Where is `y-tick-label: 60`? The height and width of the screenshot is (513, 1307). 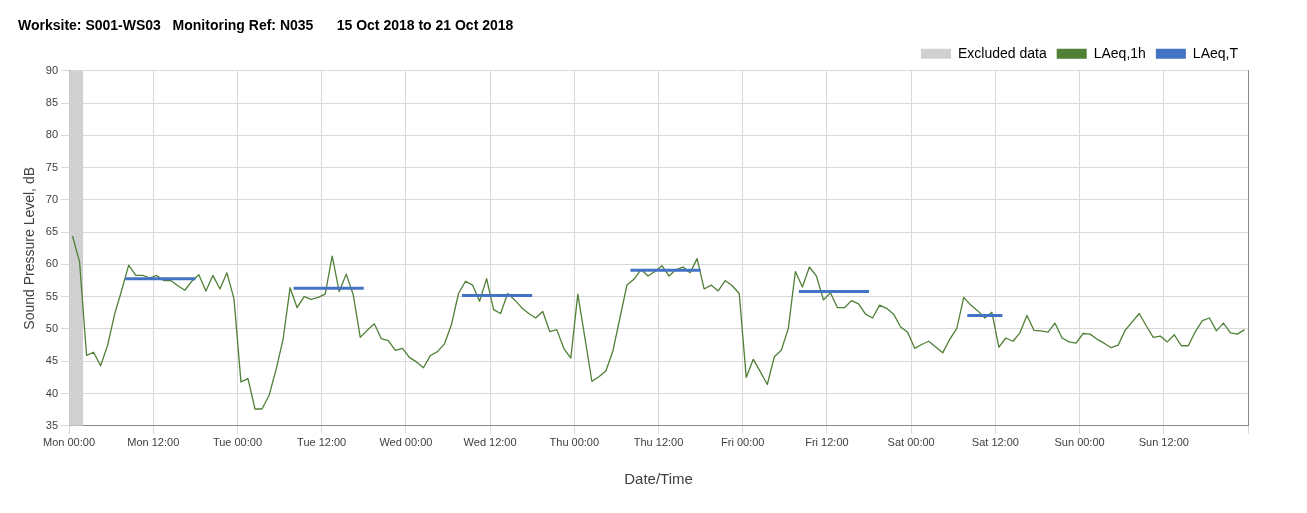 y-tick-label: 60 is located at coordinates (52, 263).